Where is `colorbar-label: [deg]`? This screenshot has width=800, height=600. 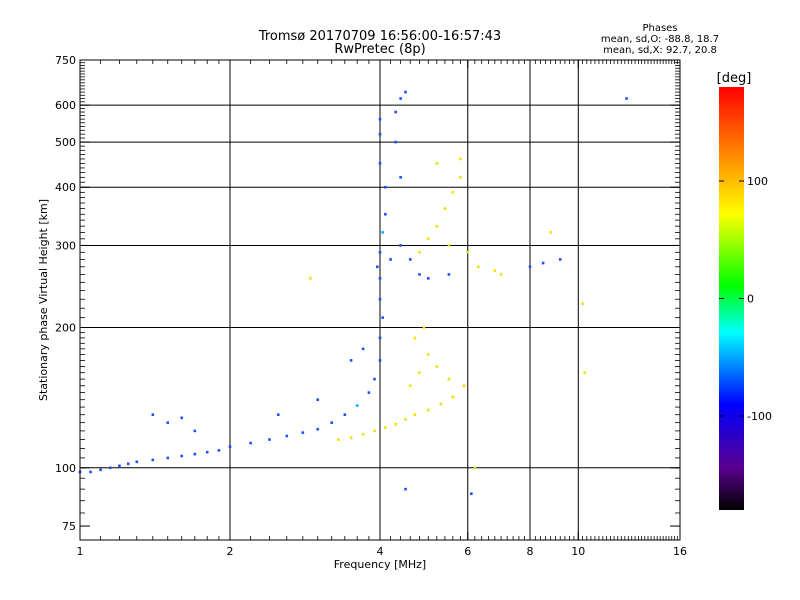 colorbar-label: [deg] is located at coordinates (734, 78).